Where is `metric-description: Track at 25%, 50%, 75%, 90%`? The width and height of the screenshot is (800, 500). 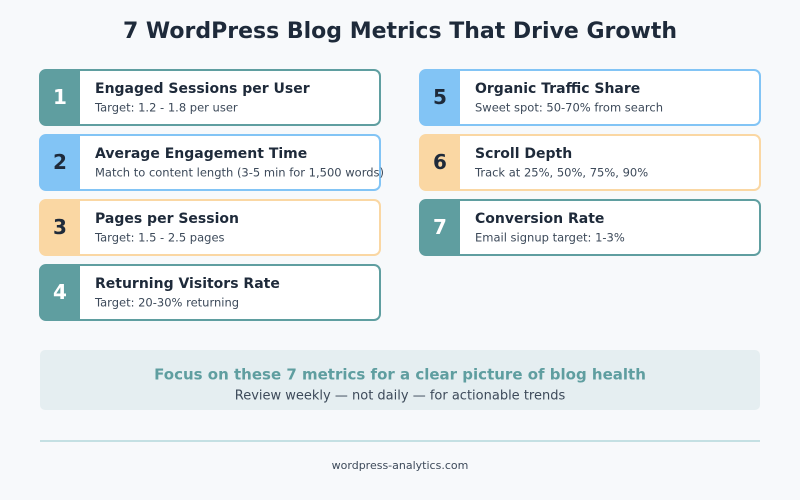
metric-description: Track at 25%, 50%, 75%, 90% is located at coordinates (561, 173).